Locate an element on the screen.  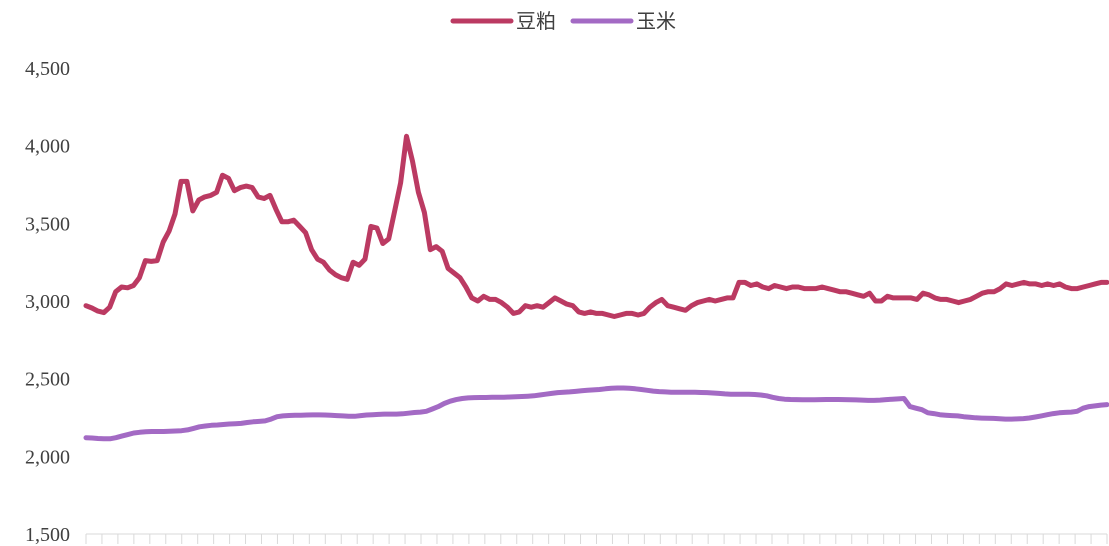
legend: 豆粕 玉米 is located at coordinates (563, 21).